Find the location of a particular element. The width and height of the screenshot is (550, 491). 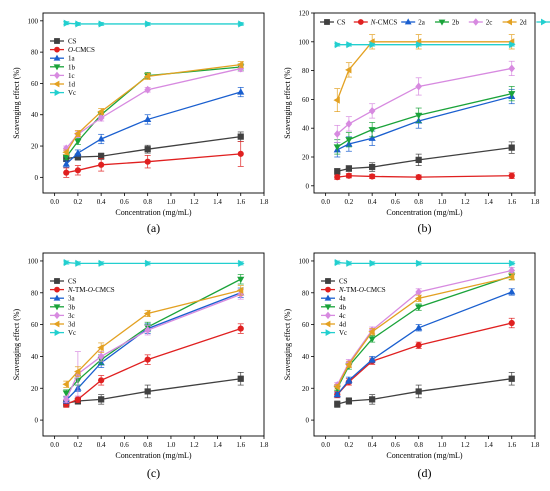

x-tick-label: 1.6 is located at coordinates (511, 445).